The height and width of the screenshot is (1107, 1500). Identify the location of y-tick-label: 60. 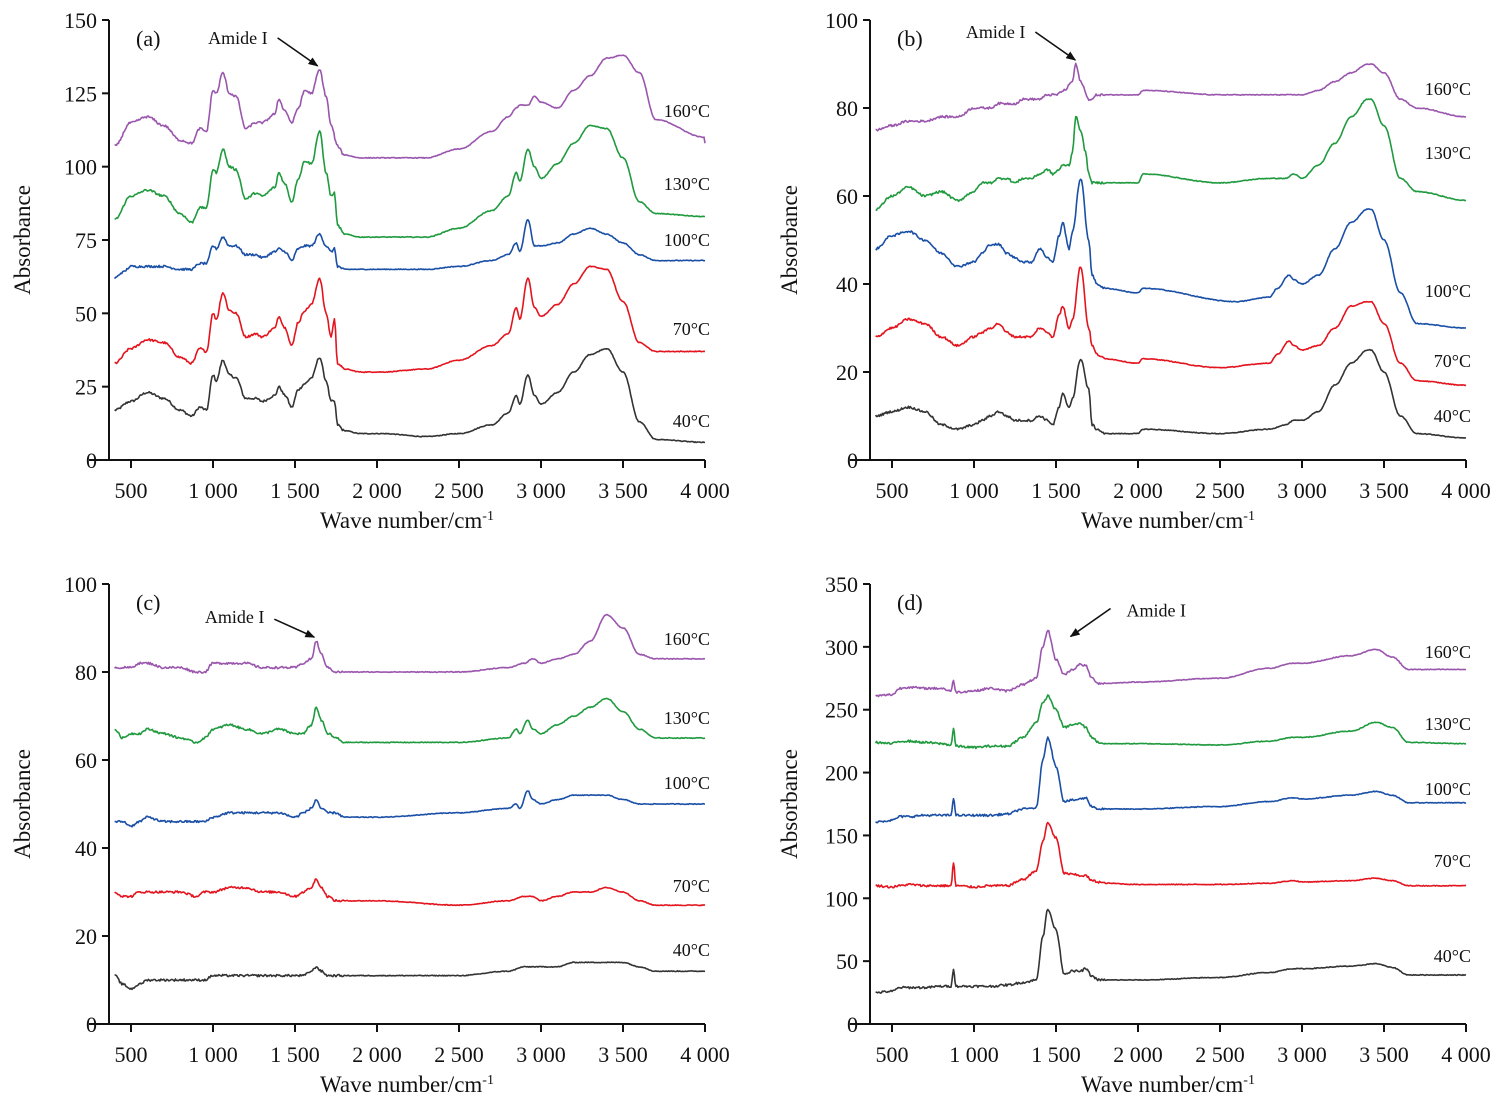
(86, 760).